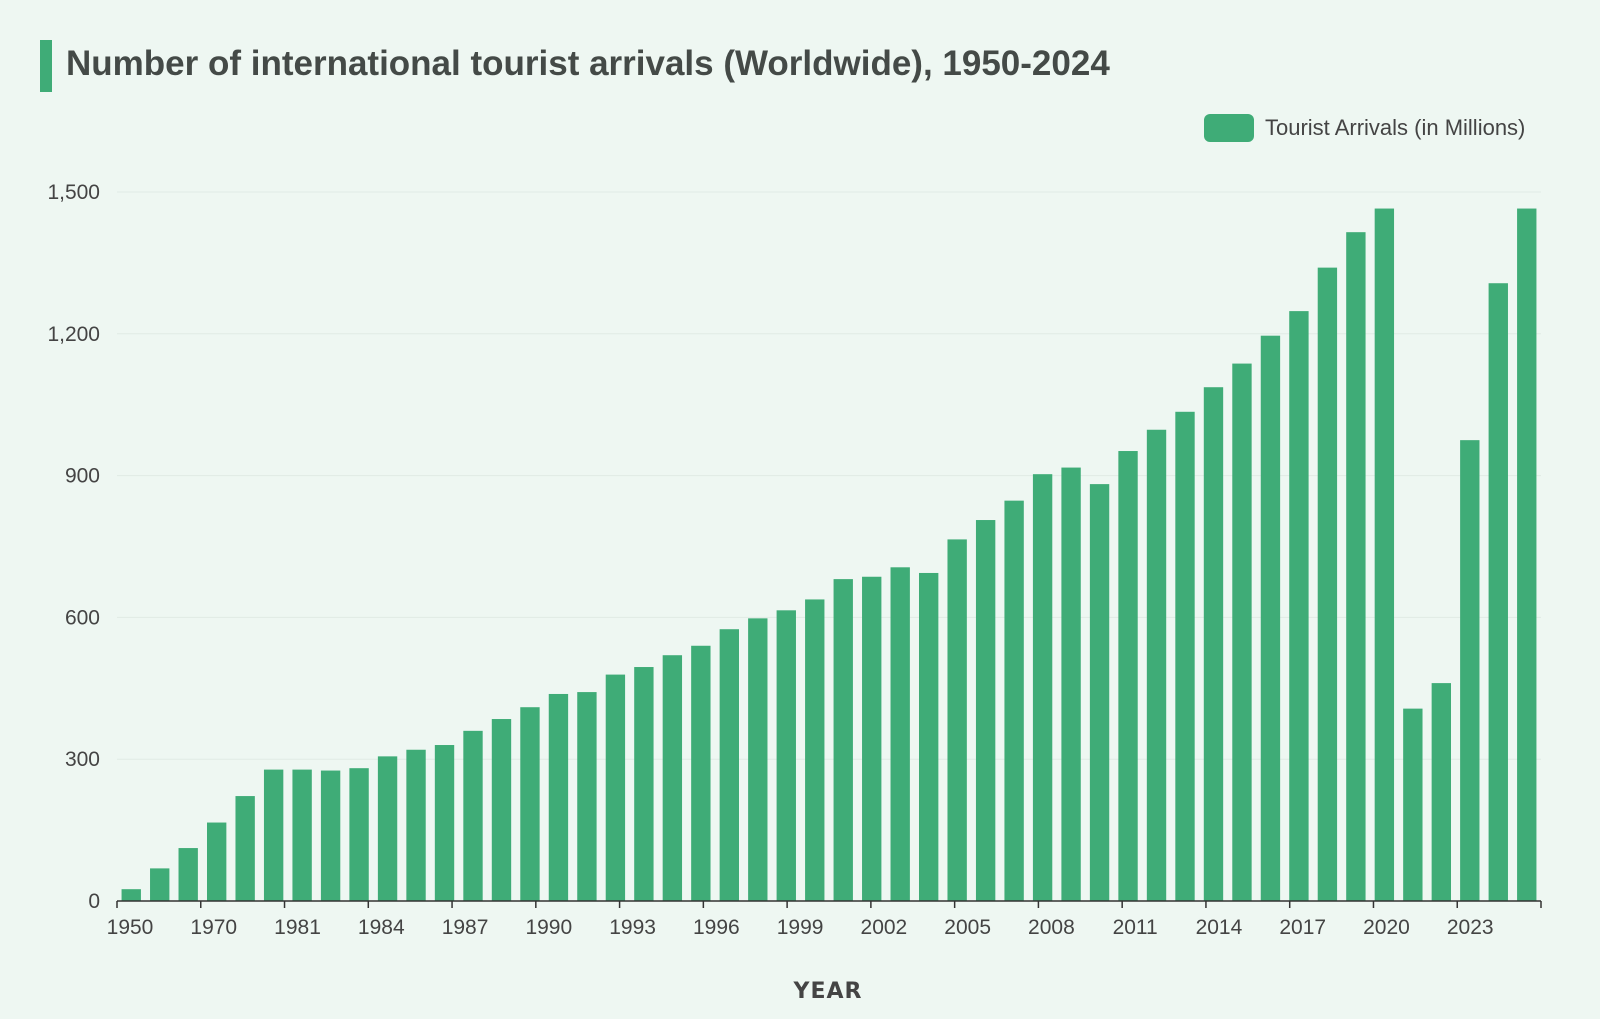 The width and height of the screenshot is (1600, 1019). I want to click on bar-1994, so click(672, 778).